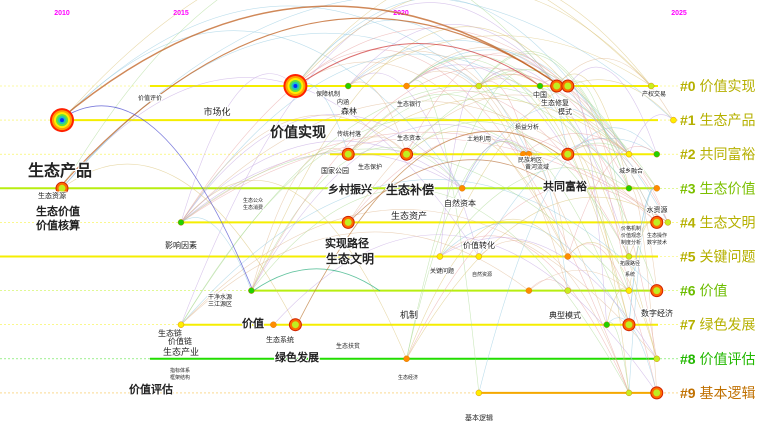 The image size is (778, 433). I want to click on keyword-label: 乡村振兴, so click(350, 189).